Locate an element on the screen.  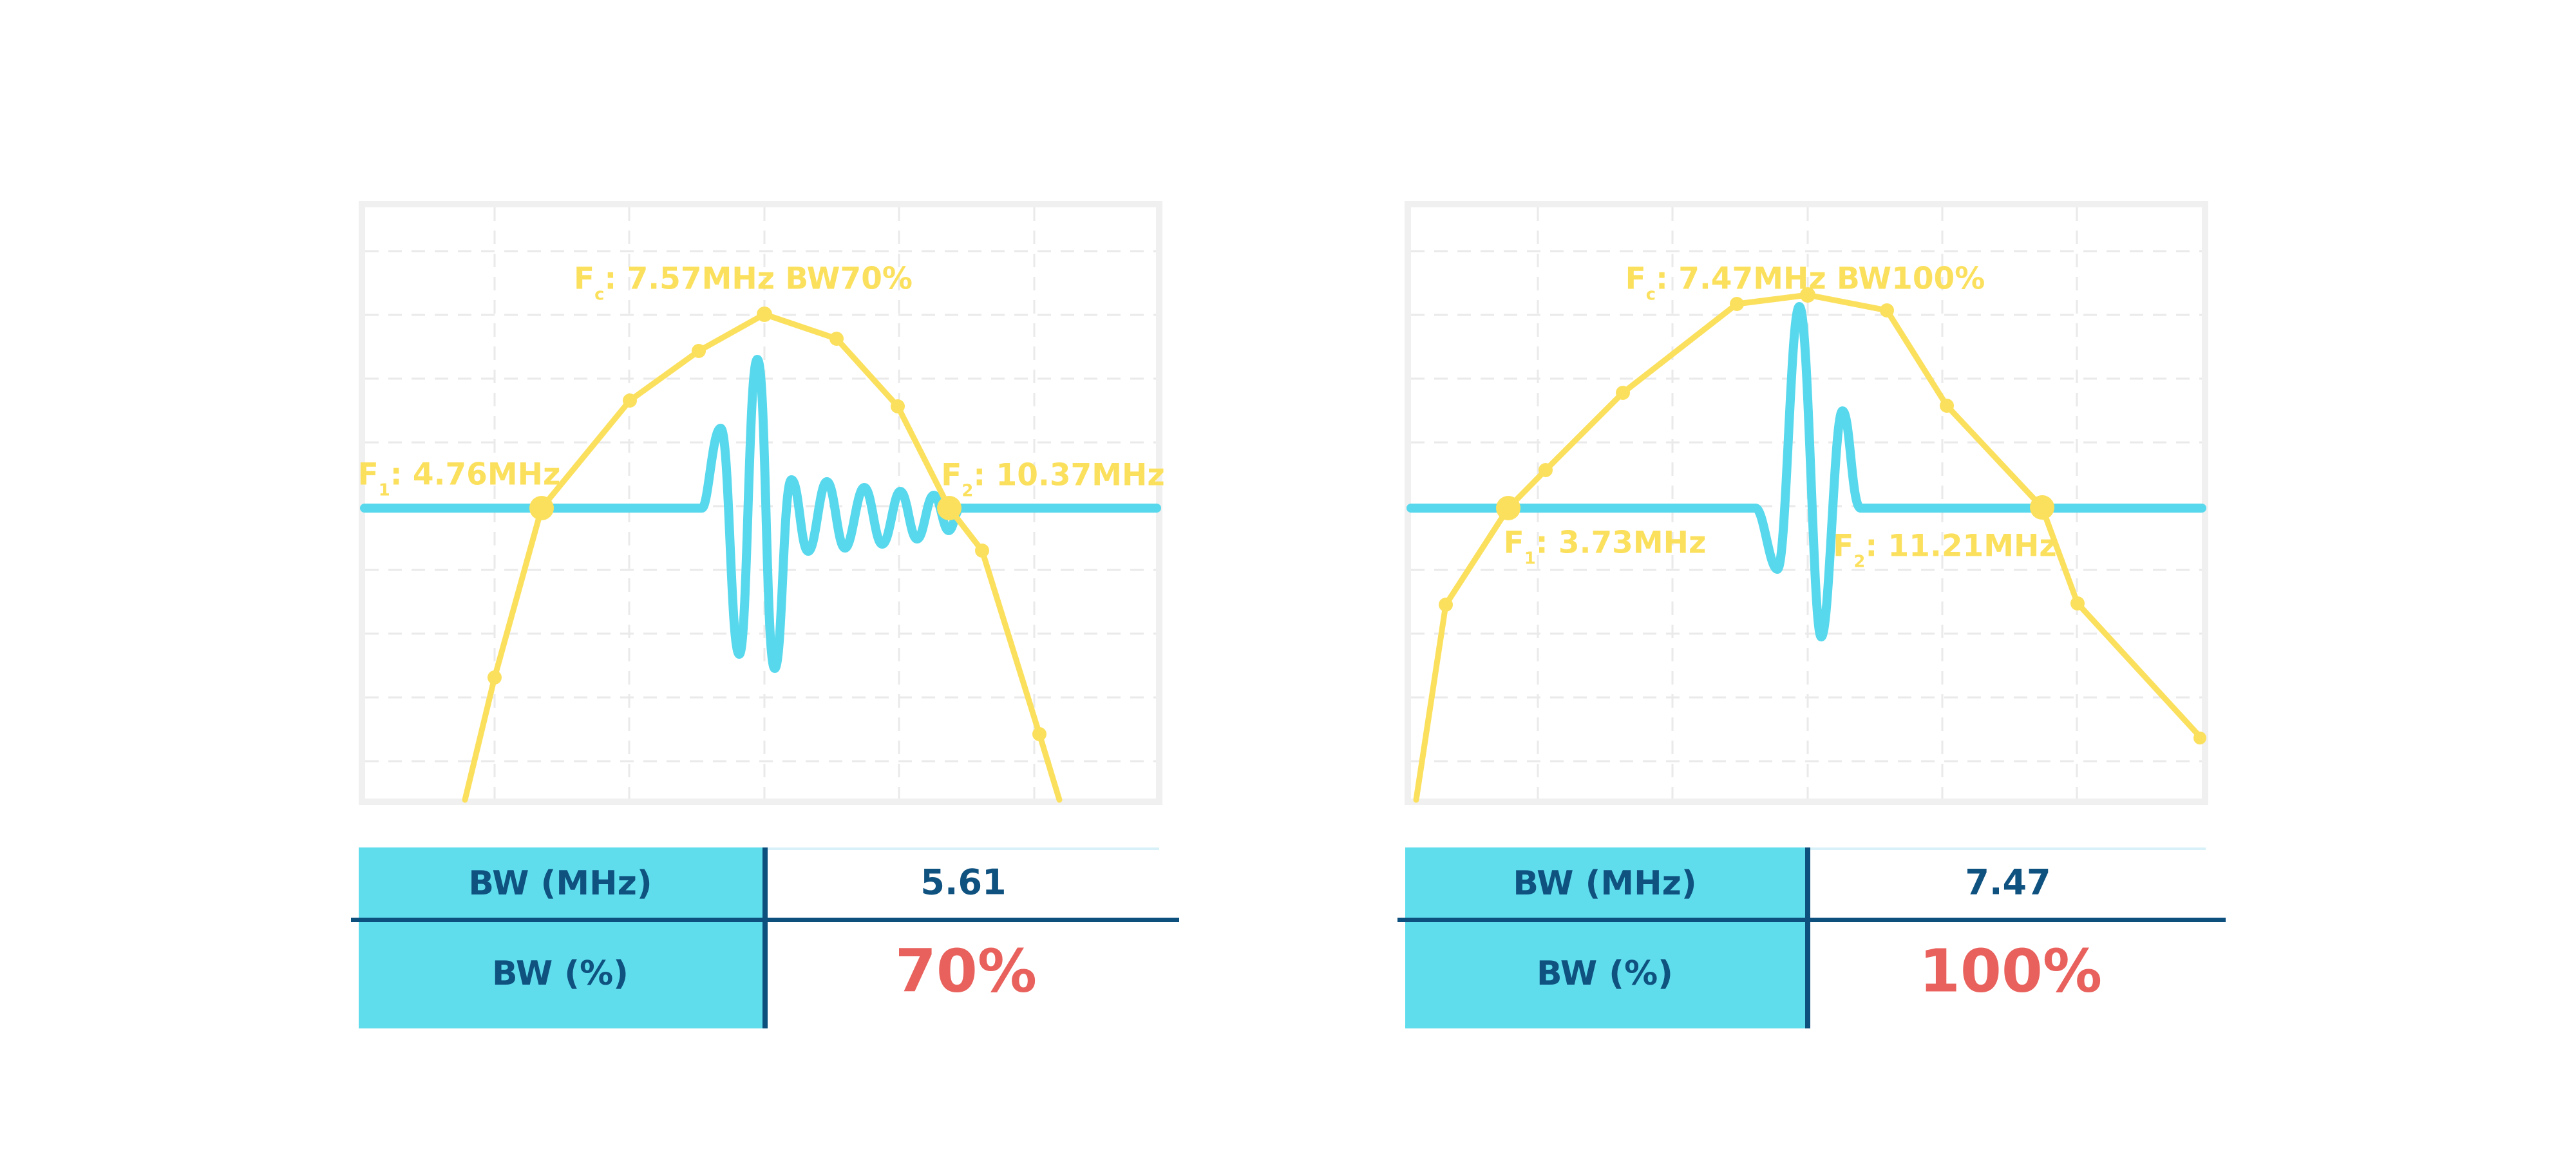
left-table-row-divider is located at coordinates (765, 920).